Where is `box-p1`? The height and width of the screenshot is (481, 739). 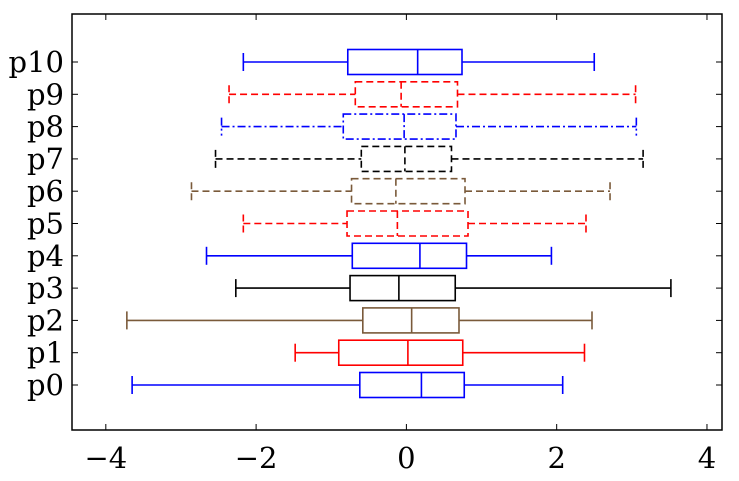 box-p1 is located at coordinates (440, 353).